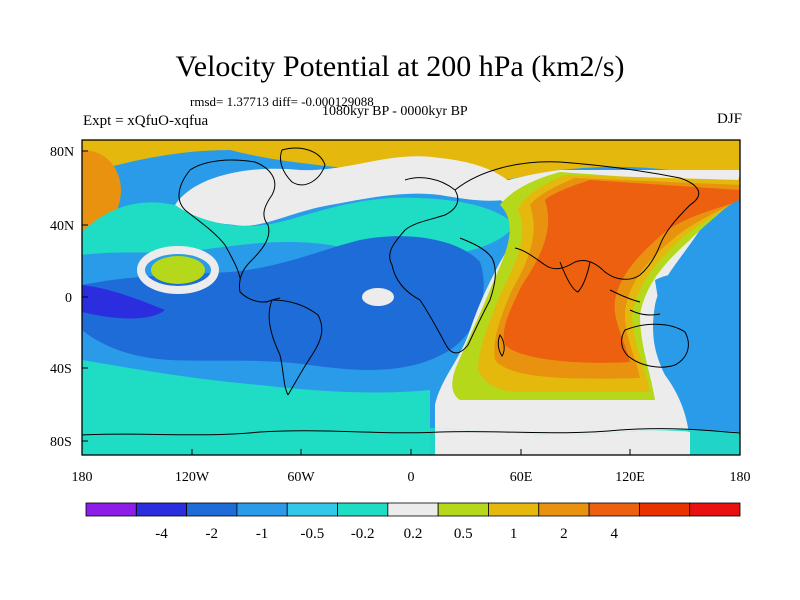 The width and height of the screenshot is (800, 600). I want to click on experiment-label: Expt = xQfuO-xqfua, so click(146, 121).